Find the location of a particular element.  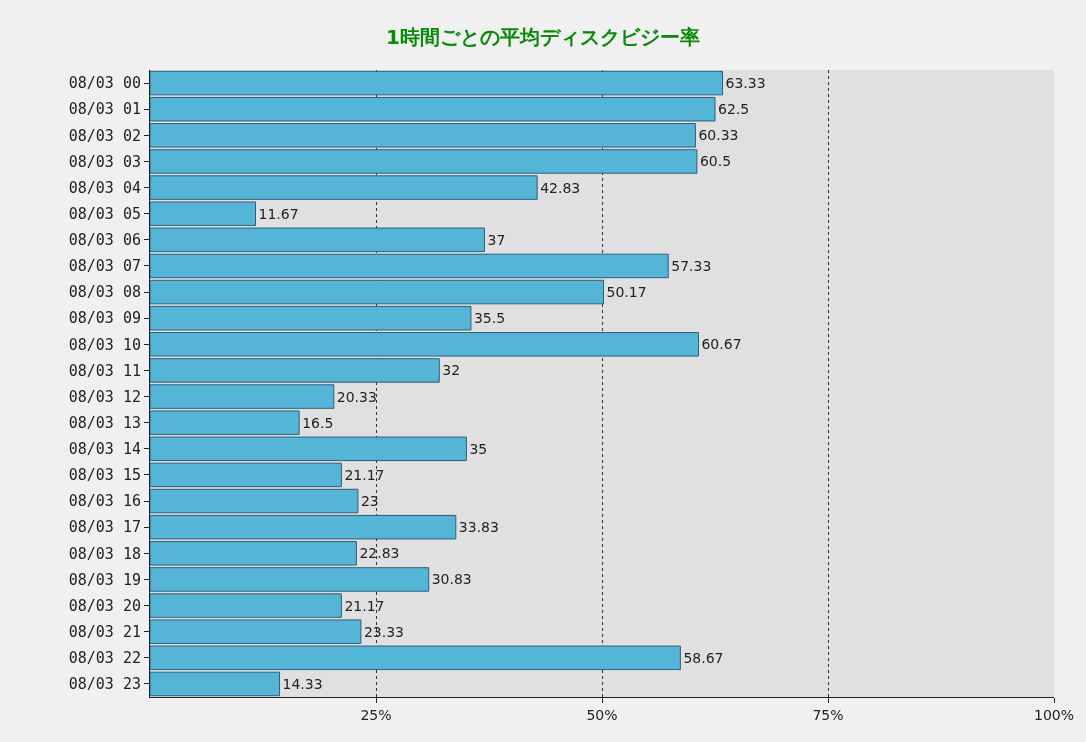

data-label: 23.33 is located at coordinates (383, 631).